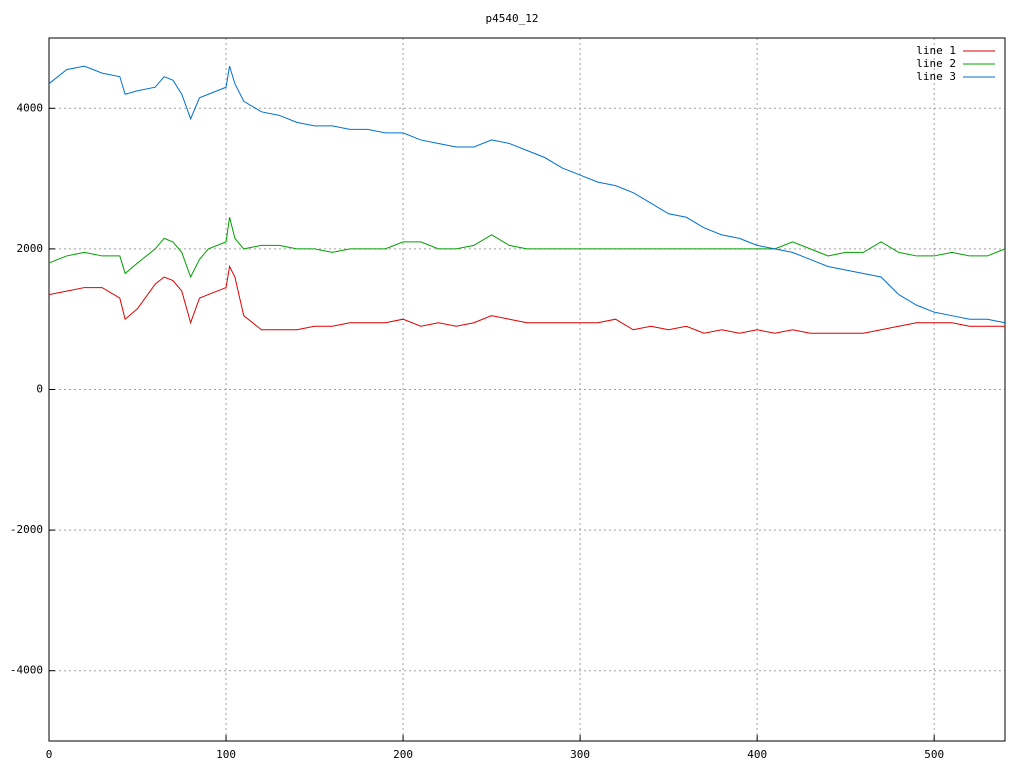 Image resolution: width=1024 pixels, height=768 pixels. Describe the element at coordinates (226, 754) in the screenshot. I see `x-tick-label: 100` at that location.